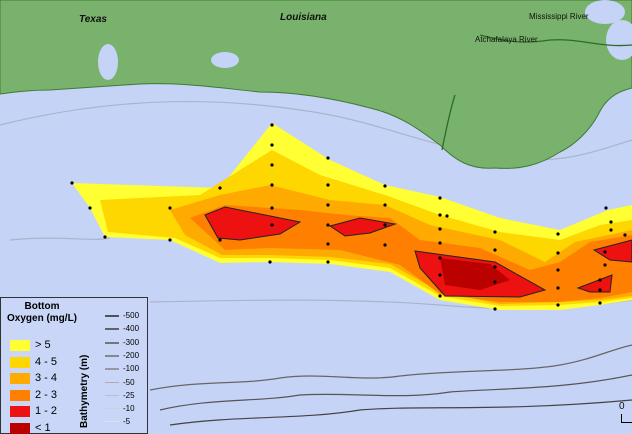 The image size is (632, 434). Describe the element at coordinates (46, 411) in the screenshot. I see `oxygen-class-label: 1 - 2` at that location.